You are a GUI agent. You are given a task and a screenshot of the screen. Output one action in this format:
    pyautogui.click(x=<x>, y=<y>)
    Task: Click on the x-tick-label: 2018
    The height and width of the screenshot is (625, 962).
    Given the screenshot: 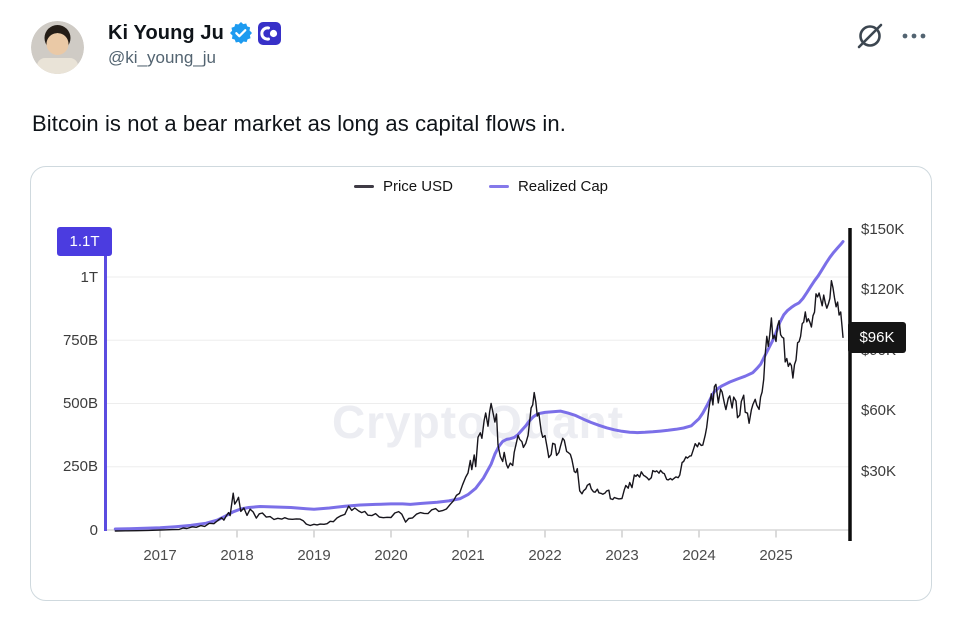 What is the action you would take?
    pyautogui.click(x=237, y=555)
    